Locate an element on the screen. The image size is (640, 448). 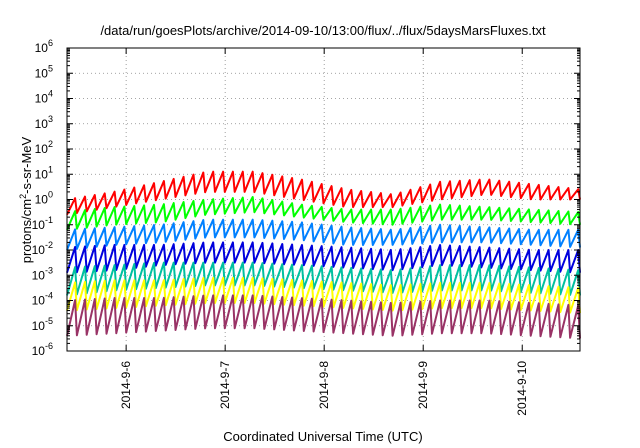
x-tick-label: 2014-9-9 is located at coordinates (423, 385).